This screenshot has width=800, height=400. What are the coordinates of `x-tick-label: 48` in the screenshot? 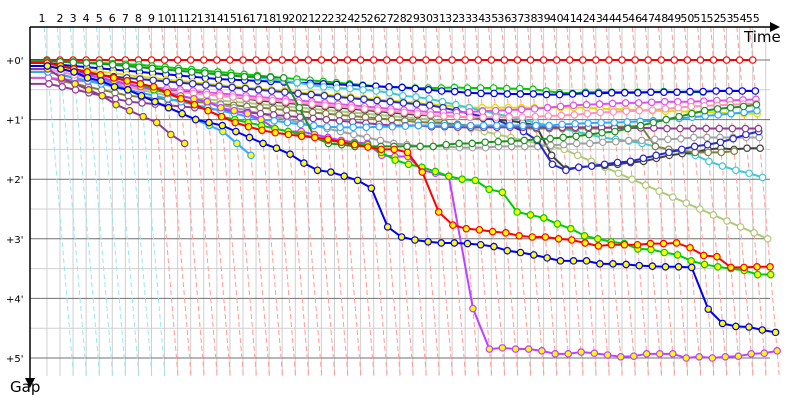 It's located at (661, 18).